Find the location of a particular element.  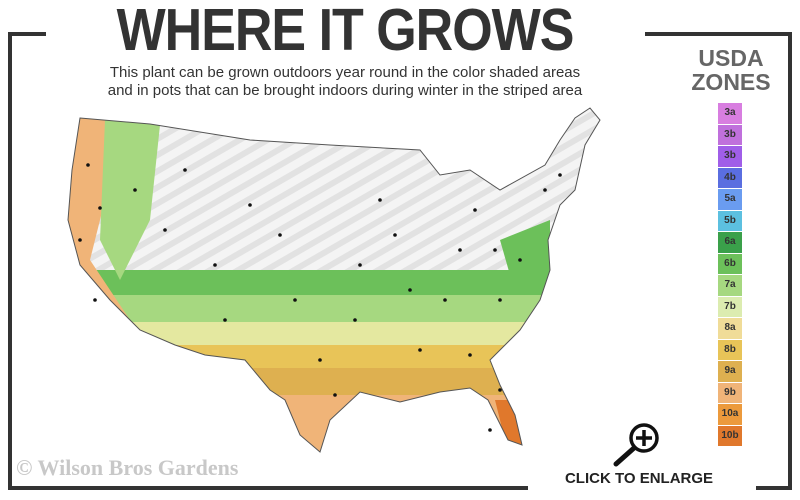

legend-title-line-1: USDA is located at coordinates (731, 58).